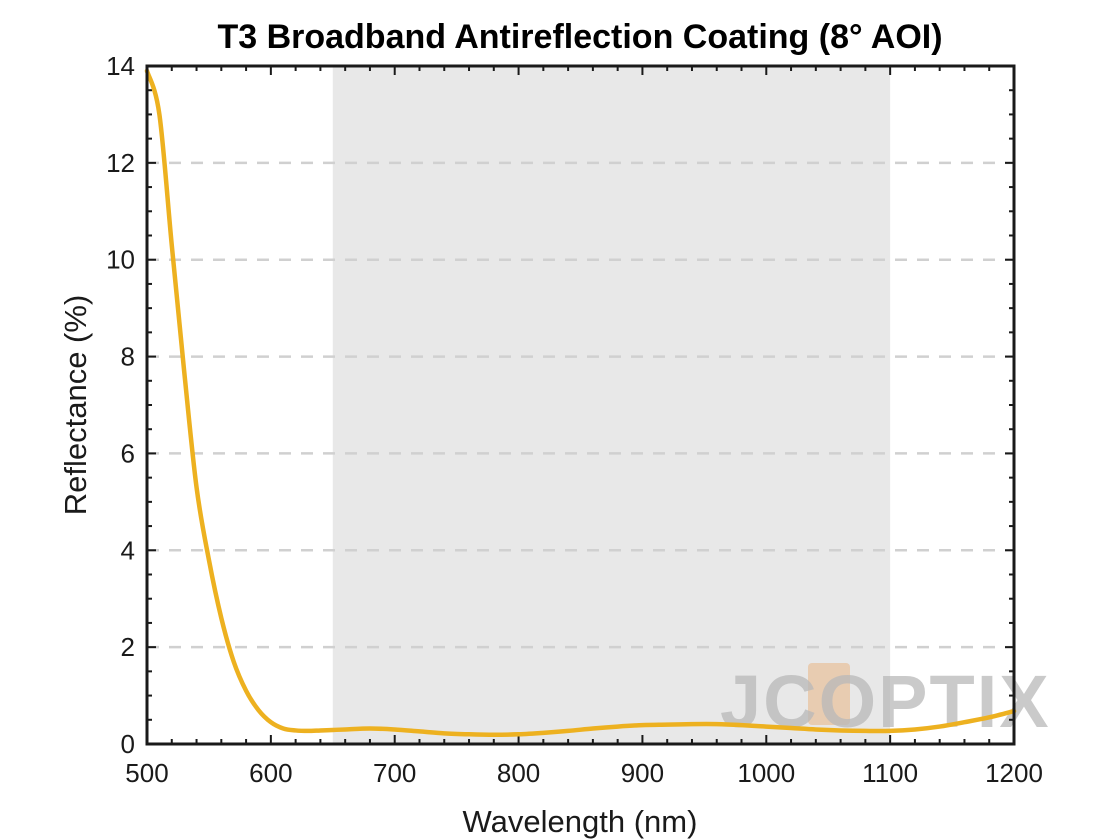  Describe the element at coordinates (128, 357) in the screenshot. I see `y-tick-label: 8` at that location.